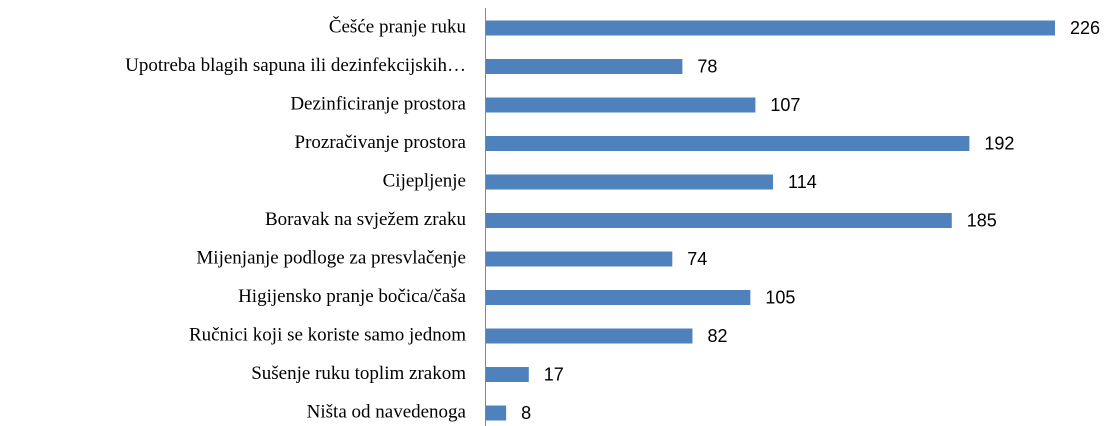 Image resolution: width=1114 pixels, height=426 pixels. Describe the element at coordinates (331, 257) in the screenshot. I see `category-label: Mijenjanje podloge za presvlačenje` at that location.